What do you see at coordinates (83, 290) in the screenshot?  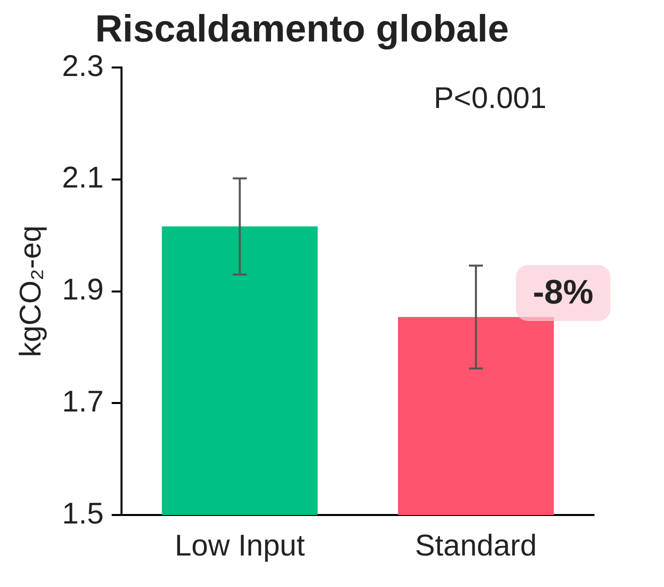 I see `y-tick-label: 1.9` at bounding box center [83, 290].